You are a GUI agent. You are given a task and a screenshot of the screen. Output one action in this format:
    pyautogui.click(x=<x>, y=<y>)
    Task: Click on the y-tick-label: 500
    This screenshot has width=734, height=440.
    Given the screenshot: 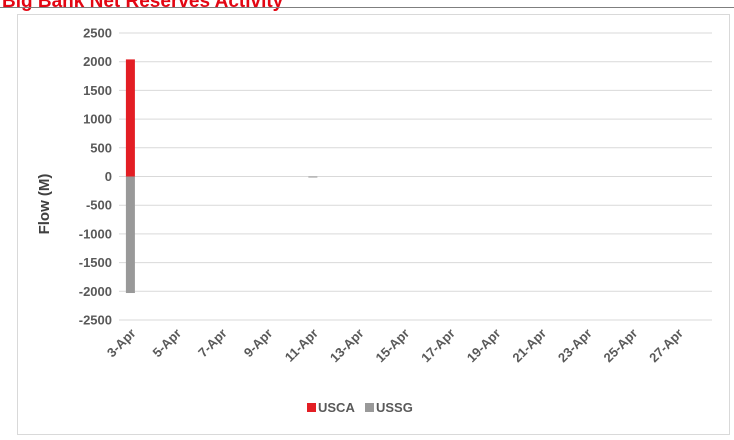 What is the action you would take?
    pyautogui.click(x=101, y=147)
    